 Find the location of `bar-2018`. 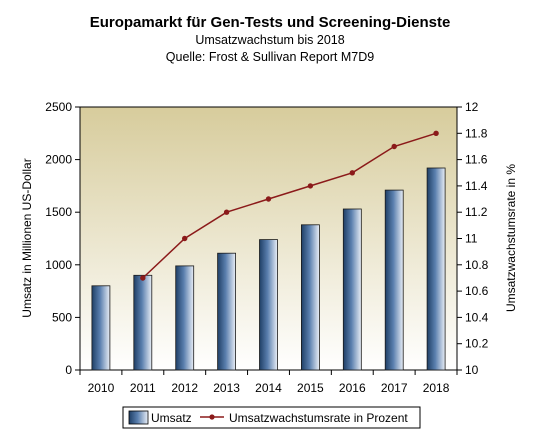

bar-2018 is located at coordinates (436, 269).